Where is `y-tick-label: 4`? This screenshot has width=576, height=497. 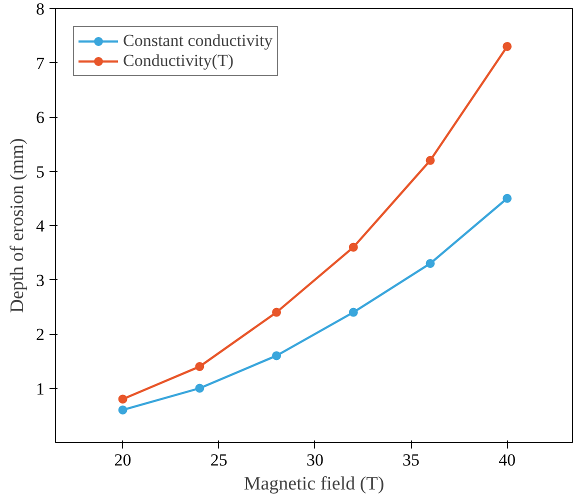
y-tick-label: 4 is located at coordinates (40, 226).